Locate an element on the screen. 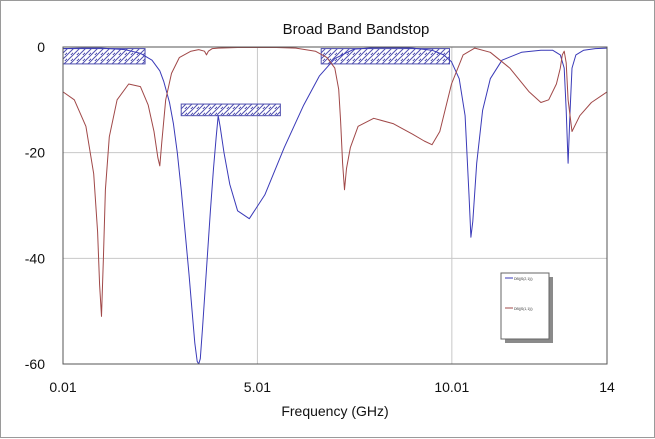 Image resolution: width=655 pixels, height=439 pixels. specification-boxes is located at coordinates (256, 82).